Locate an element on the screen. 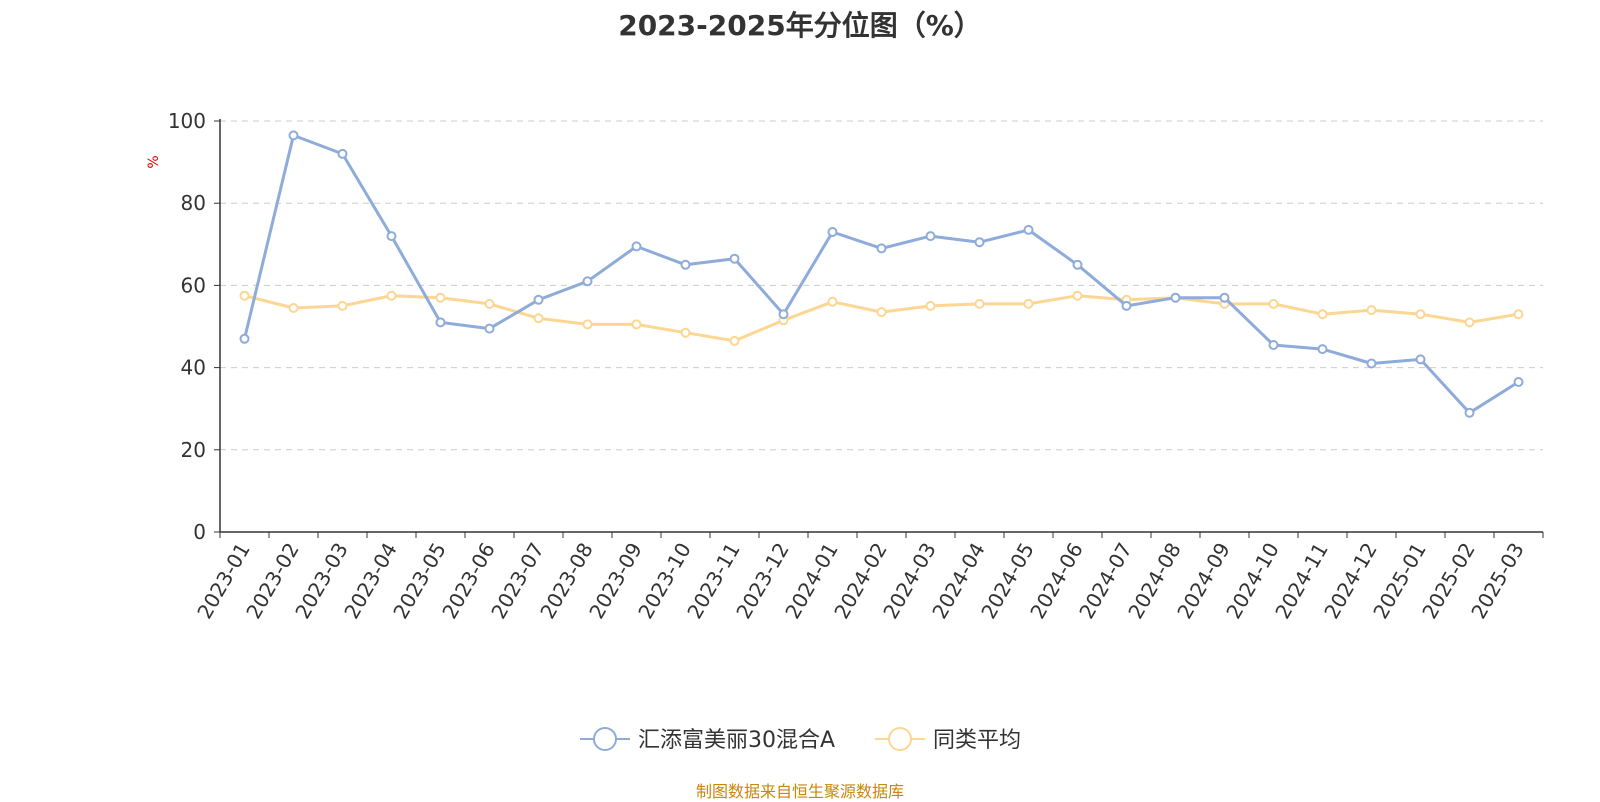 This screenshot has width=1600, height=802. legend: 汇添富美丽30混合A 同类平均 is located at coordinates (800, 740).